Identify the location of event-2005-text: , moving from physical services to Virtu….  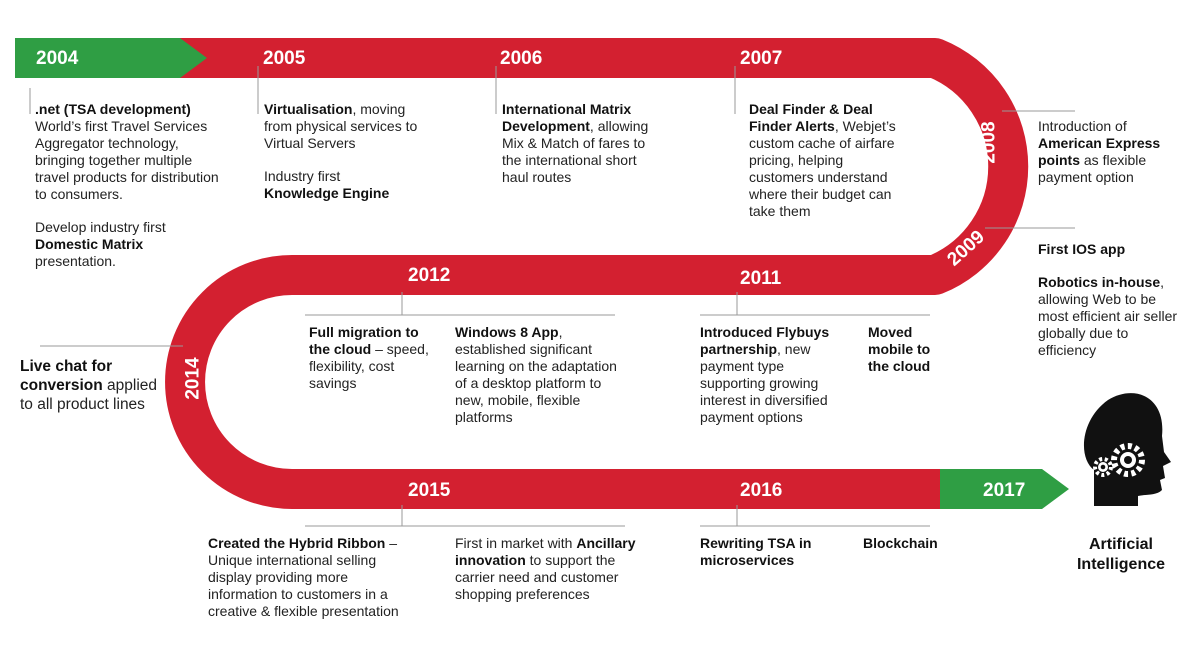
(341, 126).